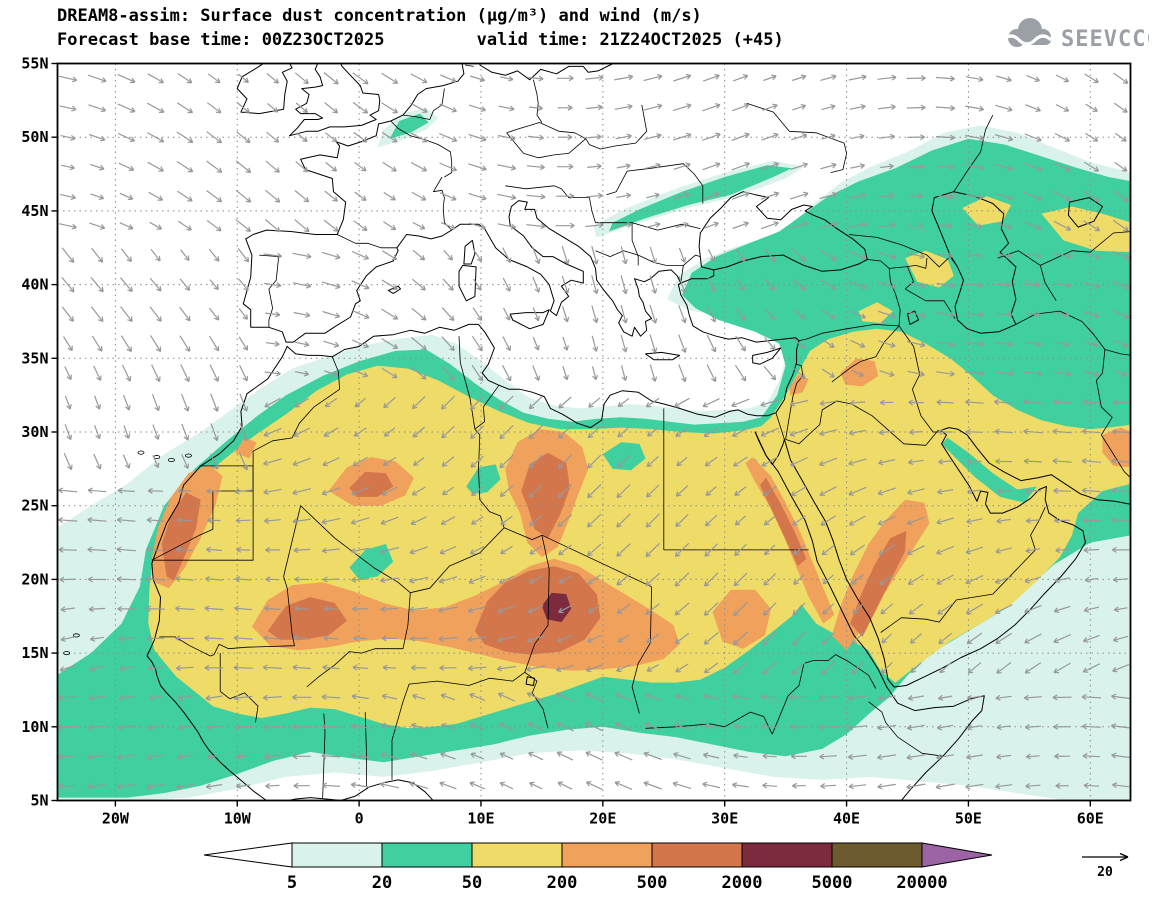  I want to click on x-axis-tick-label: 40E, so click(846, 819).